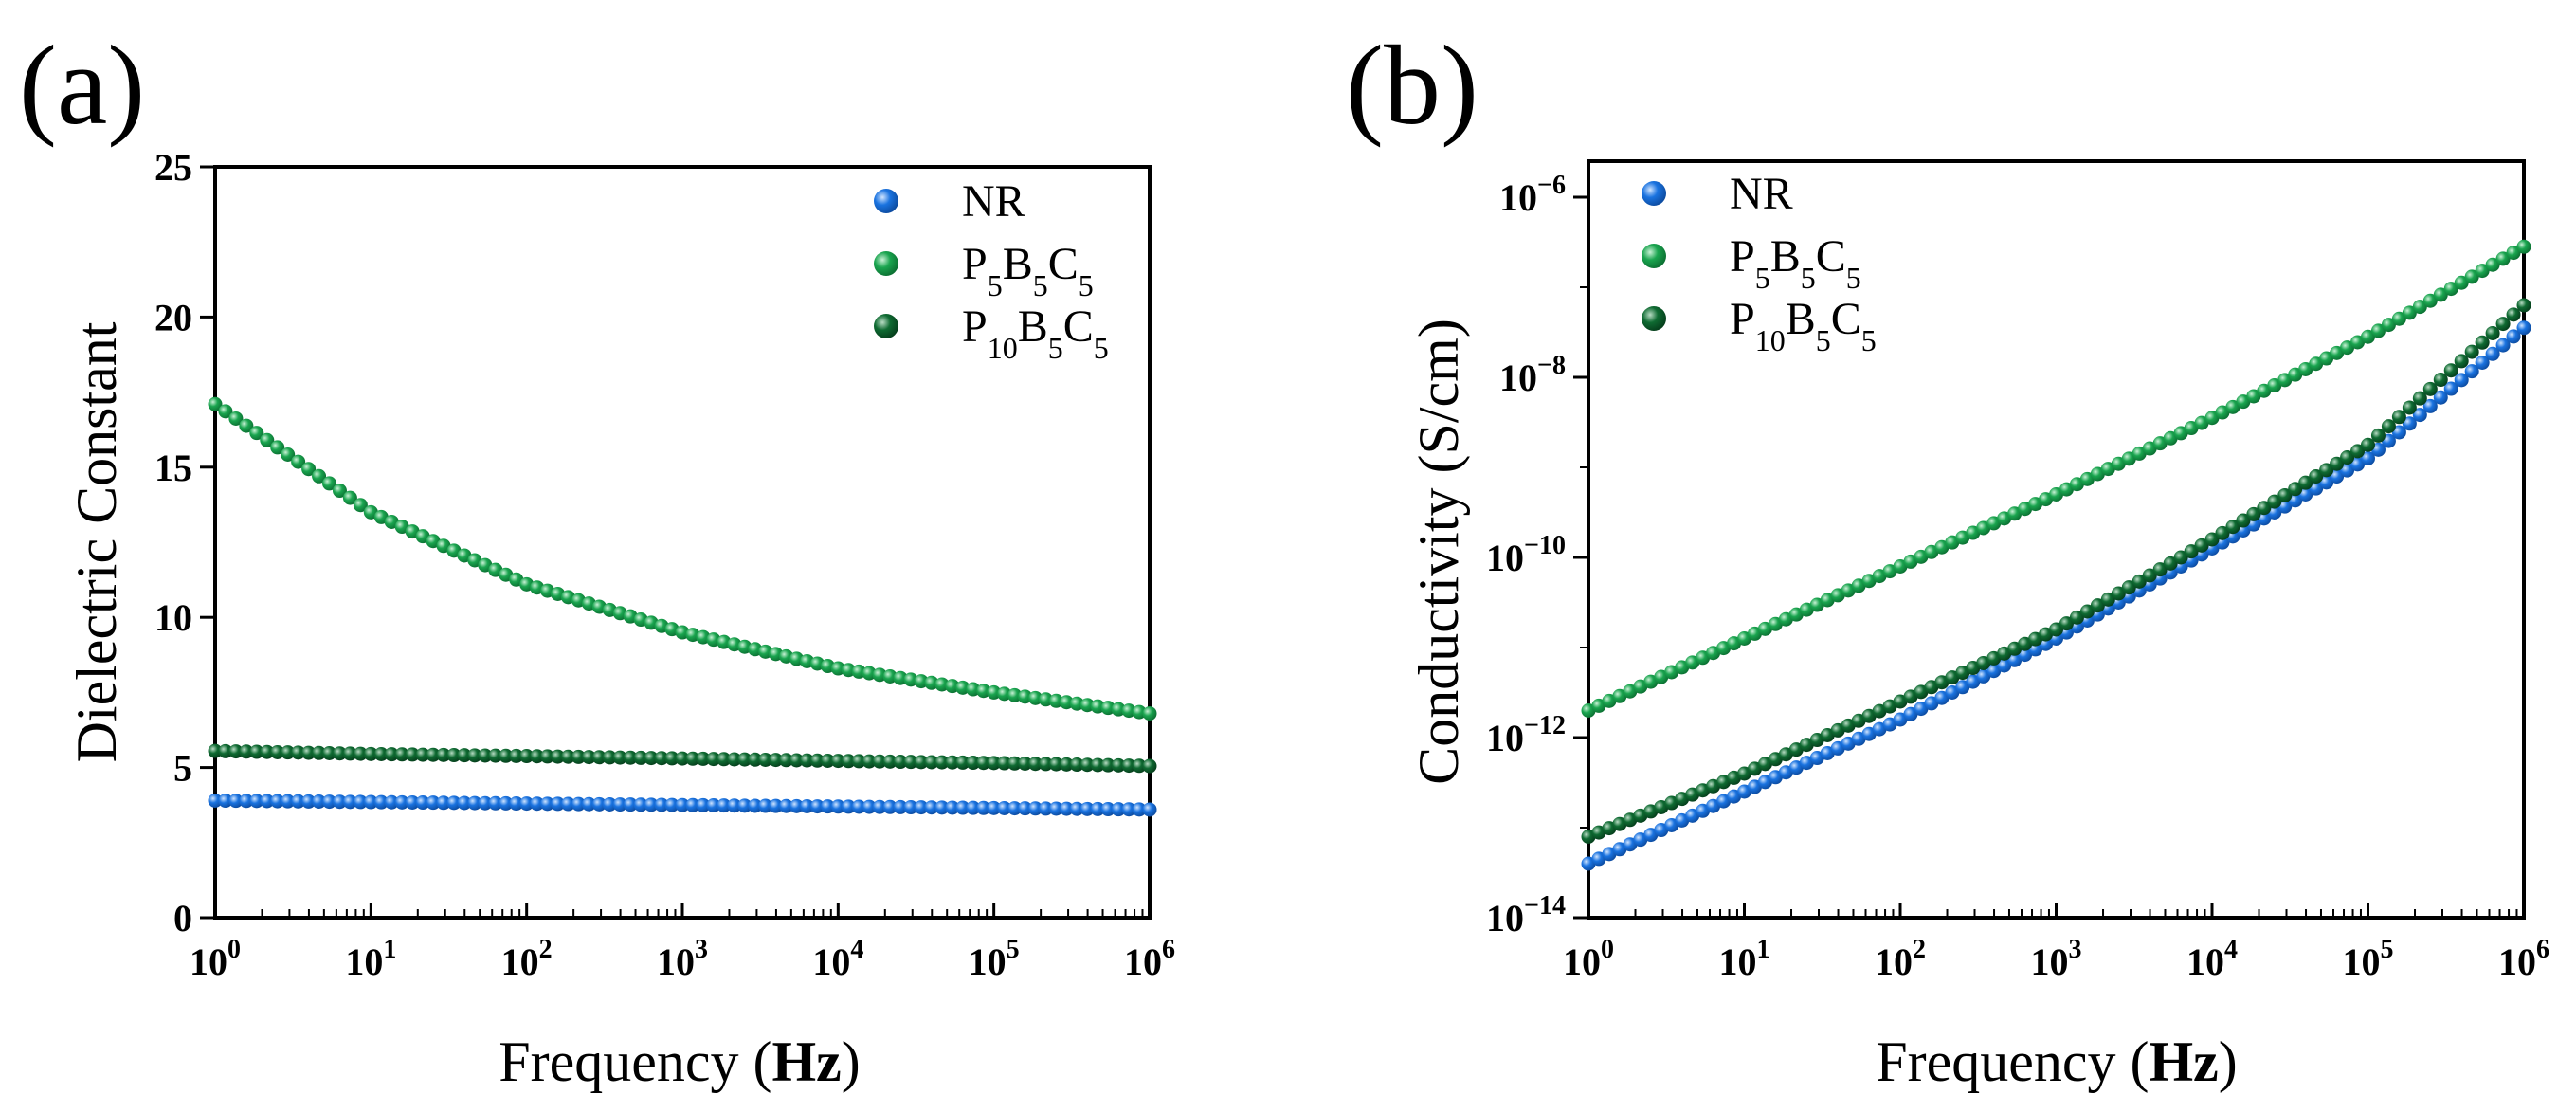  I want to click on panel-a-legend-label: P5B5C5, so click(1028, 270).